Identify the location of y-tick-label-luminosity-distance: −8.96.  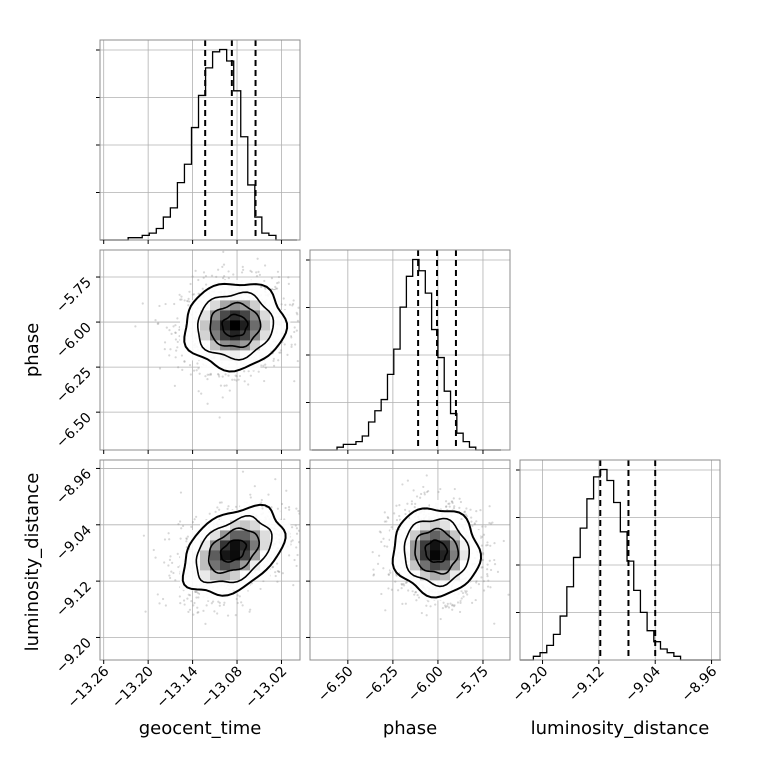
(74, 487).